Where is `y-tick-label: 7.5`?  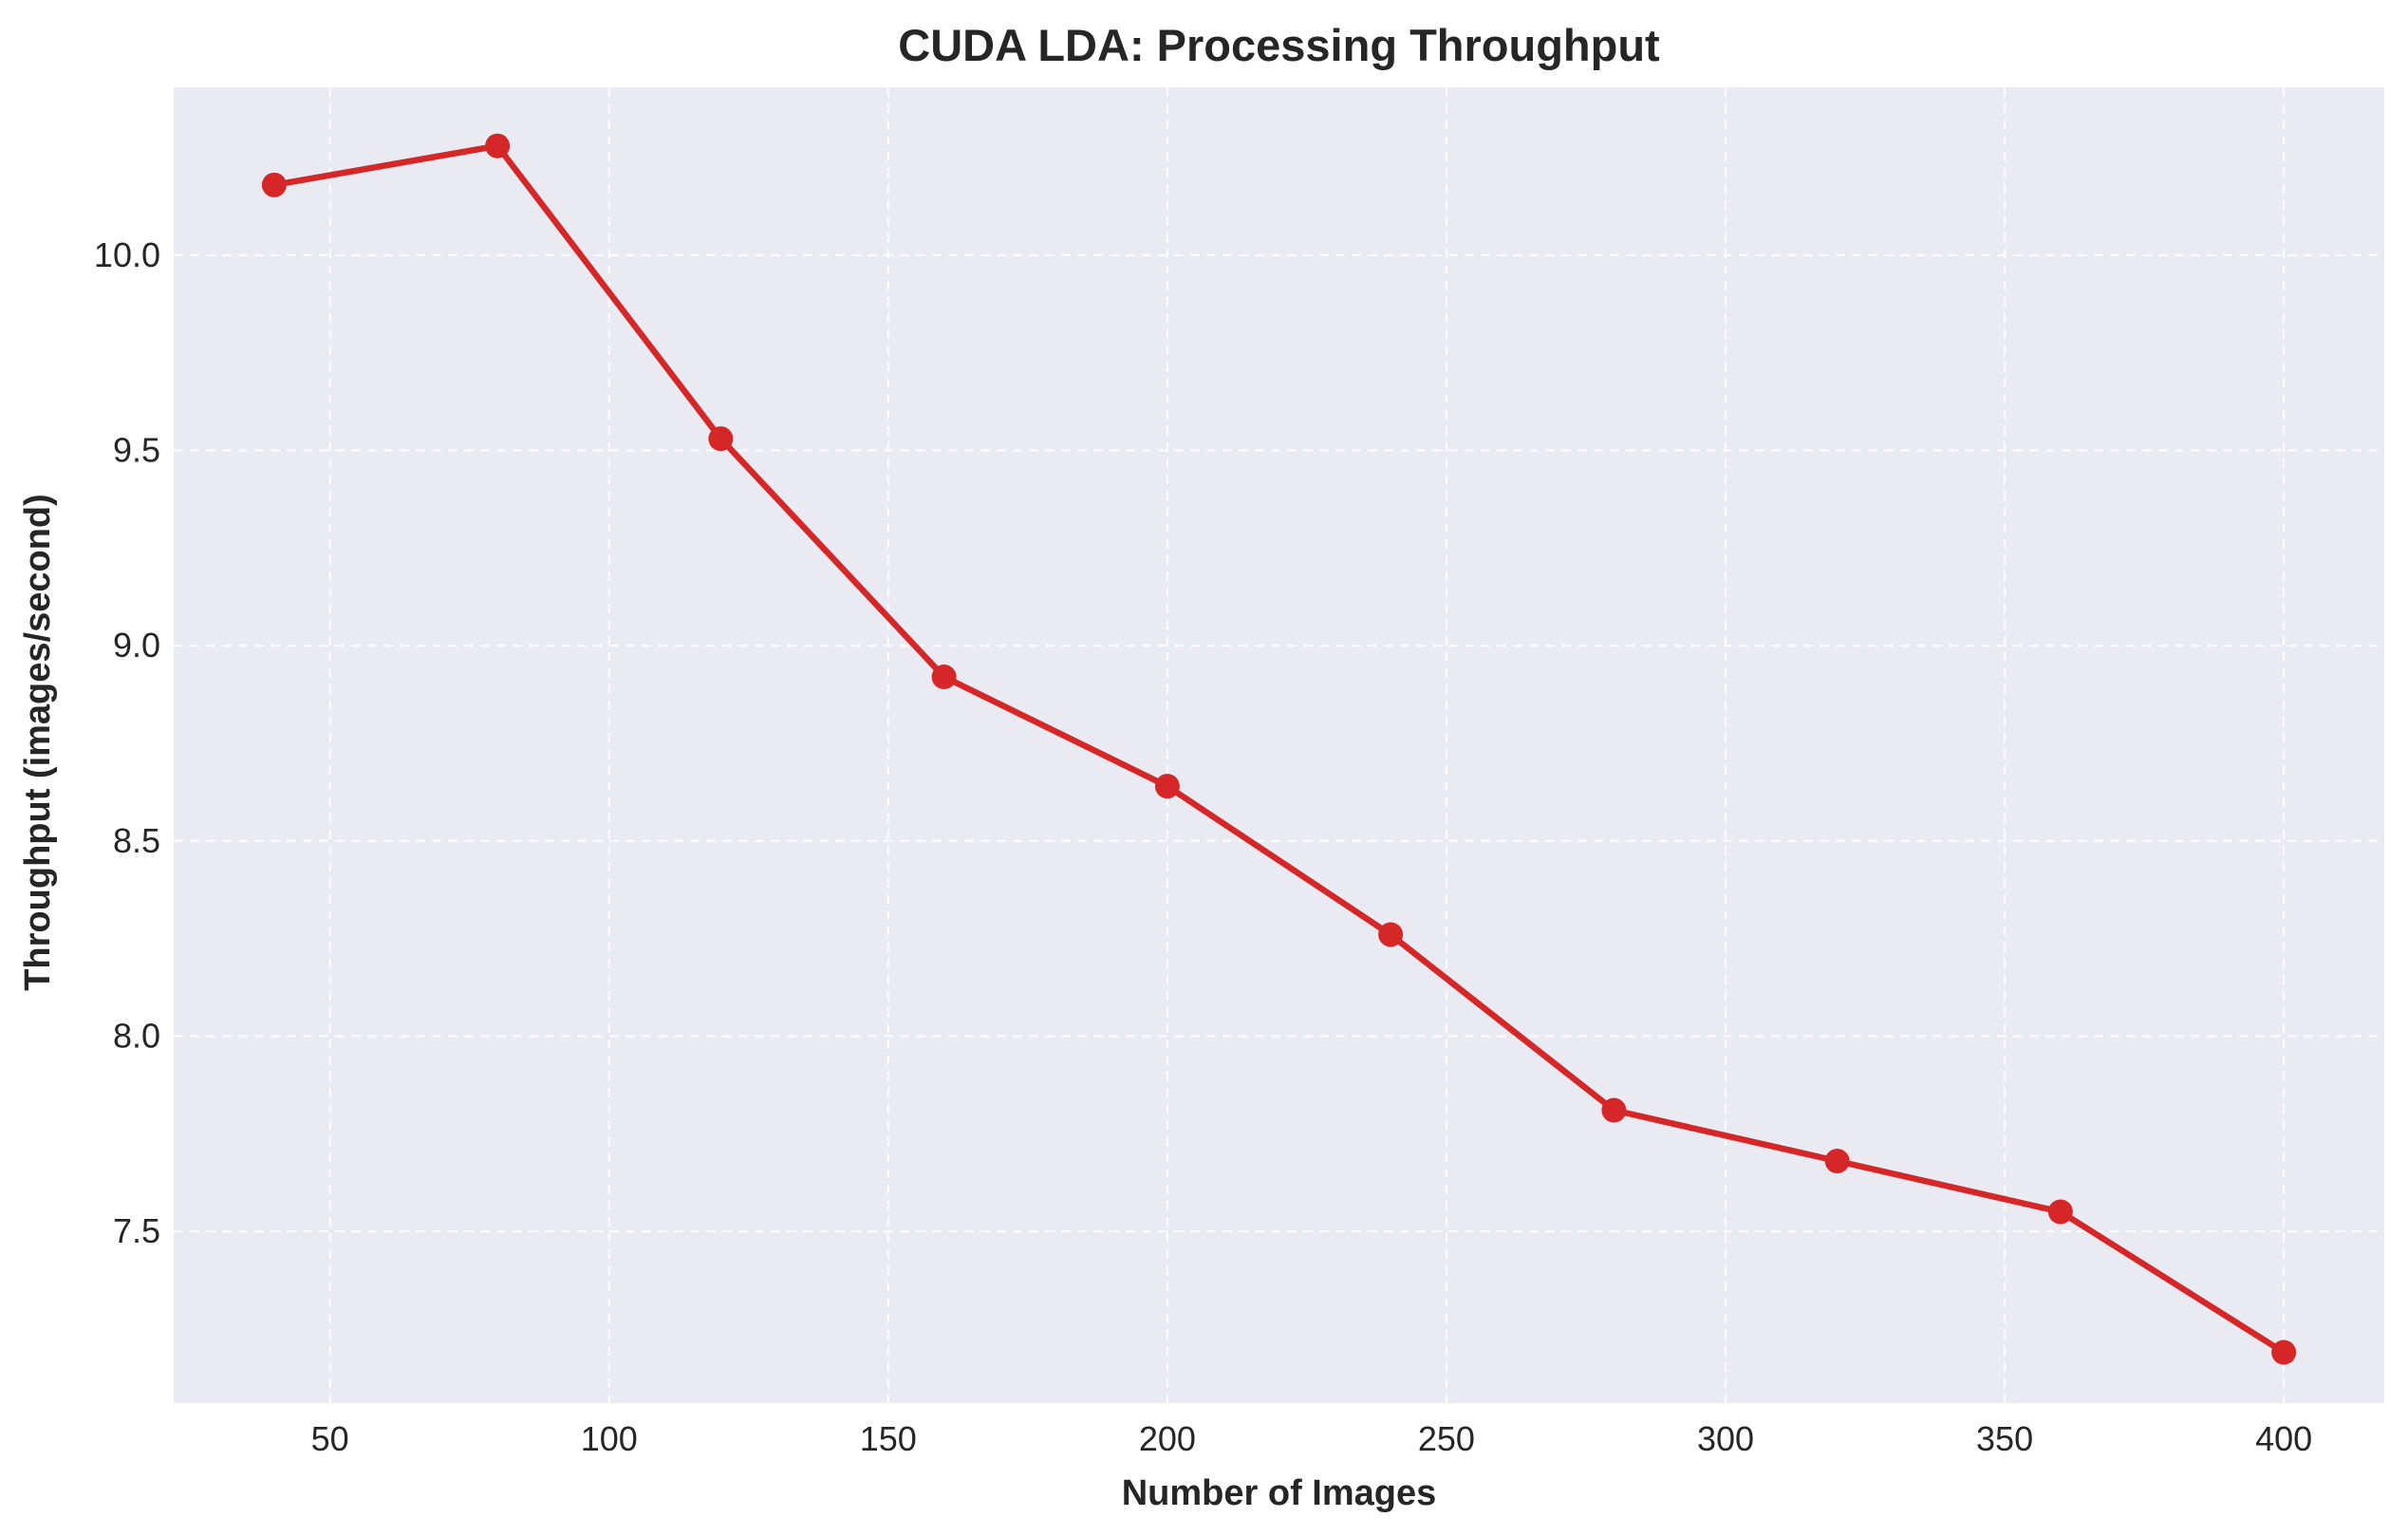
y-tick-label: 7.5 is located at coordinates (136, 1231).